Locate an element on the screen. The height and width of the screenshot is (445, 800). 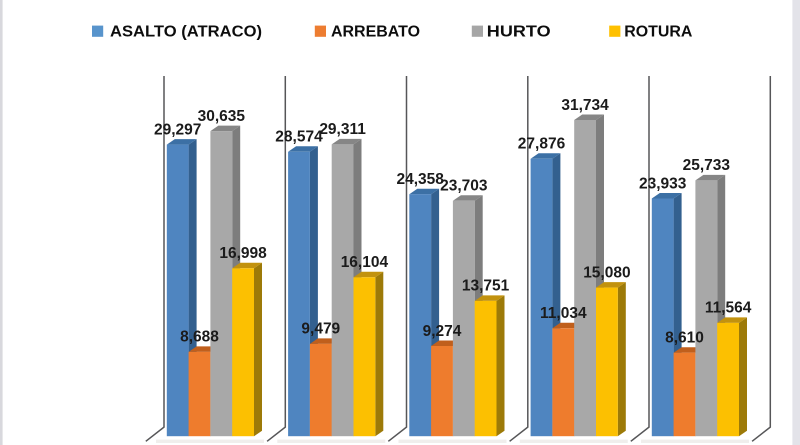
svg-text: ARREBATO is located at coordinates (375, 31).